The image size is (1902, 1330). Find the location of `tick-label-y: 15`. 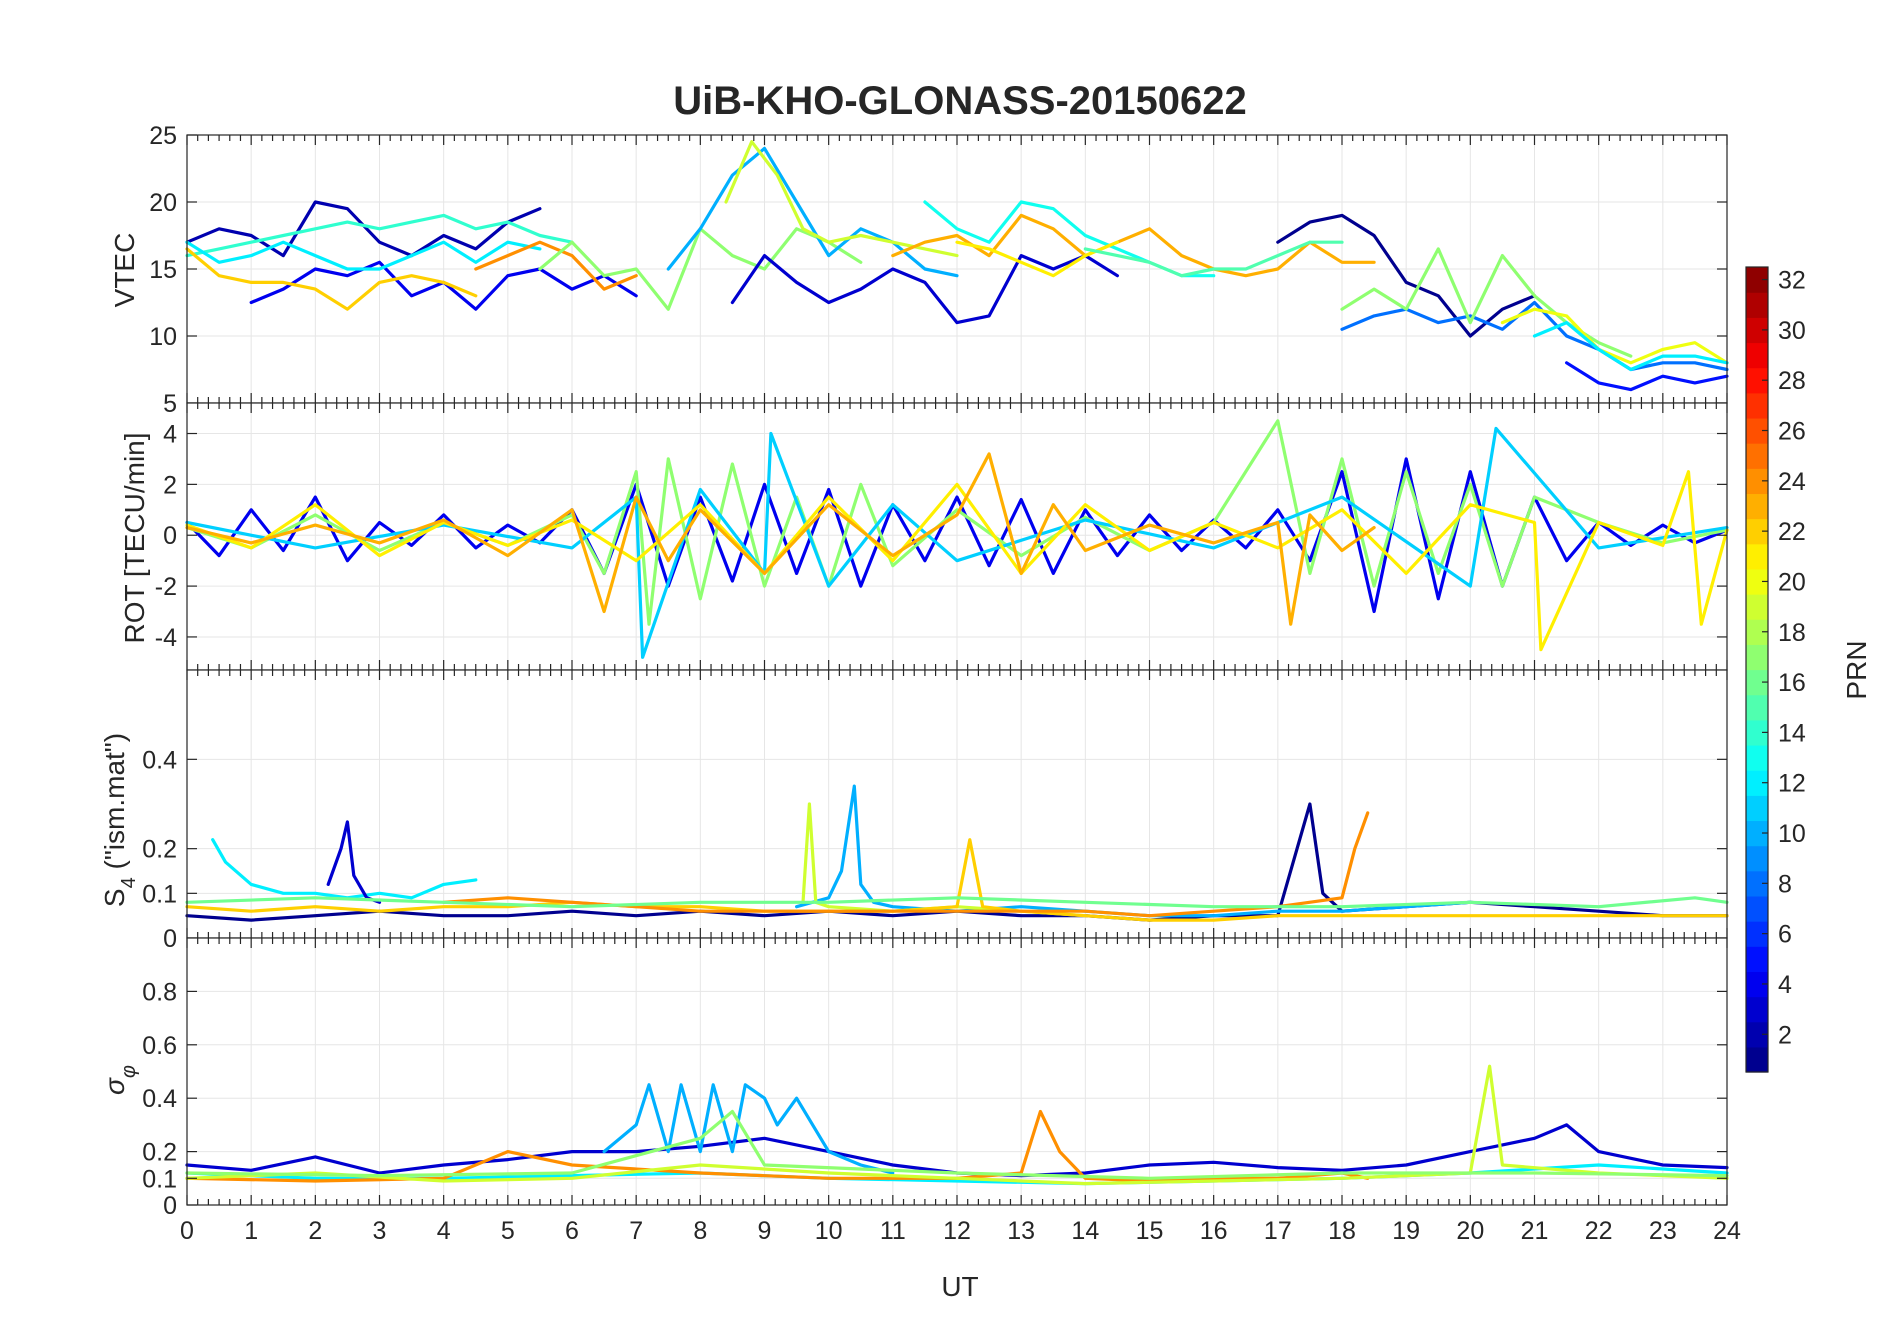

tick-label-y: 15 is located at coordinates (163, 270).